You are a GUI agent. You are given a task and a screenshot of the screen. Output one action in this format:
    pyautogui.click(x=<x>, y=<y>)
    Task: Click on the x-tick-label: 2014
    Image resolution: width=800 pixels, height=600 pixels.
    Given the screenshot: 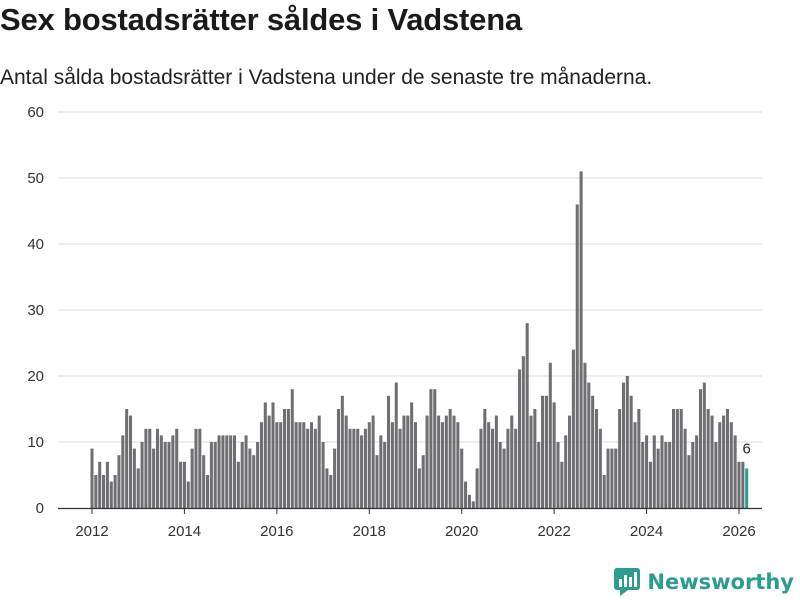 What is the action you would take?
    pyautogui.click(x=184, y=531)
    